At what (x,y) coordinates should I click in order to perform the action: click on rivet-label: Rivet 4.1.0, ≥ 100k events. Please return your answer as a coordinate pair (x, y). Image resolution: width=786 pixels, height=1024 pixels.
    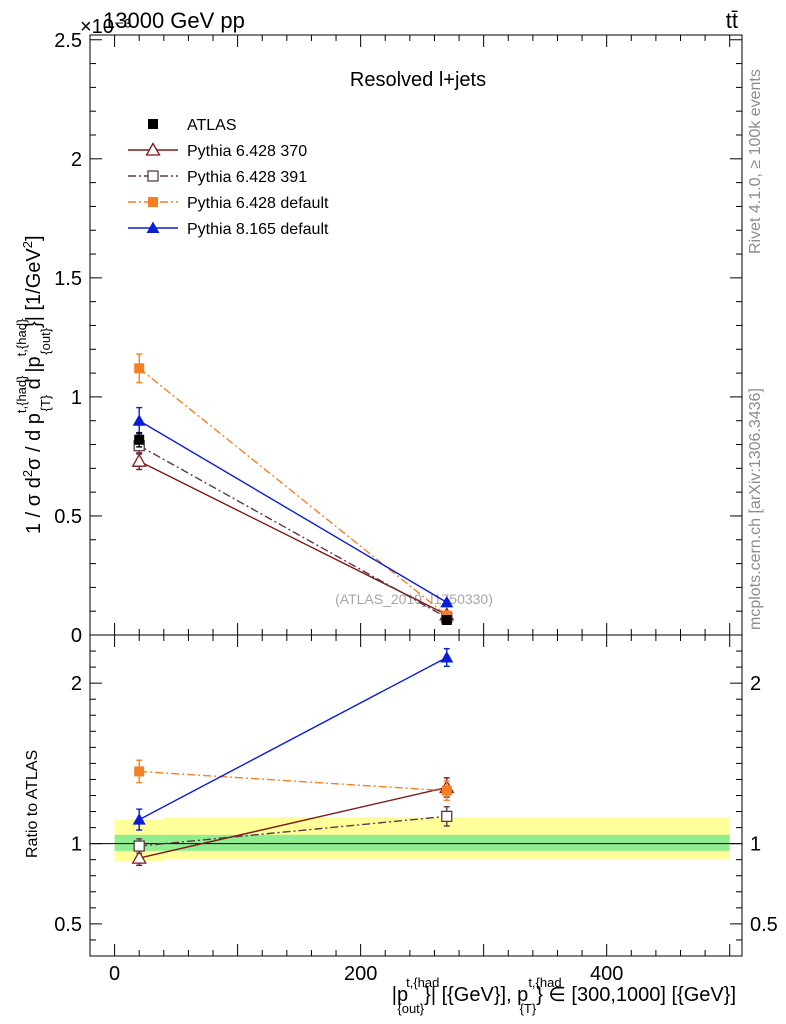
    Looking at the image, I should click on (755, 161).